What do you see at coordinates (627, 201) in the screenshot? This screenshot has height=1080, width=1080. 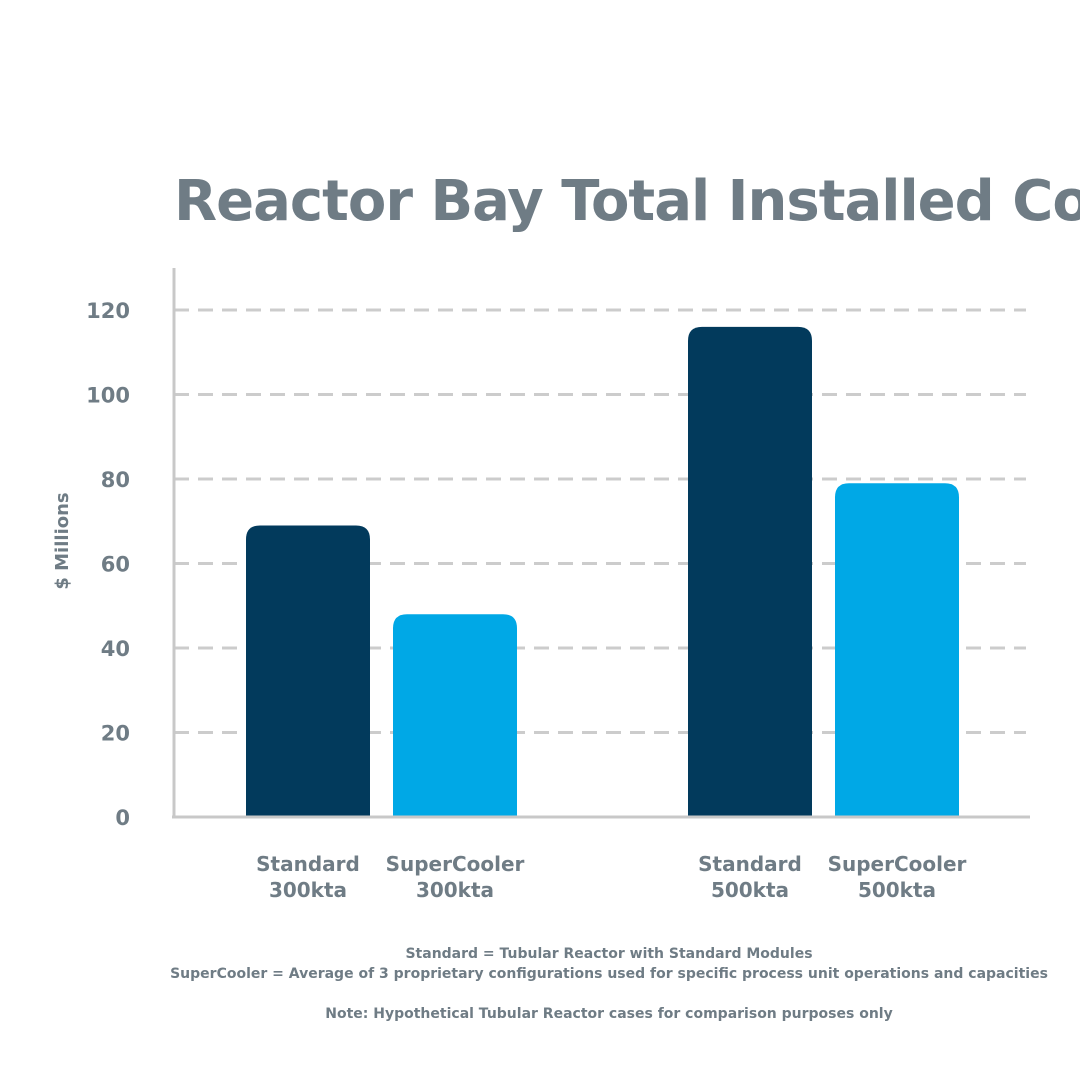 I see `chart-title: Reactor Bay Total Installed Cost` at bounding box center [627, 201].